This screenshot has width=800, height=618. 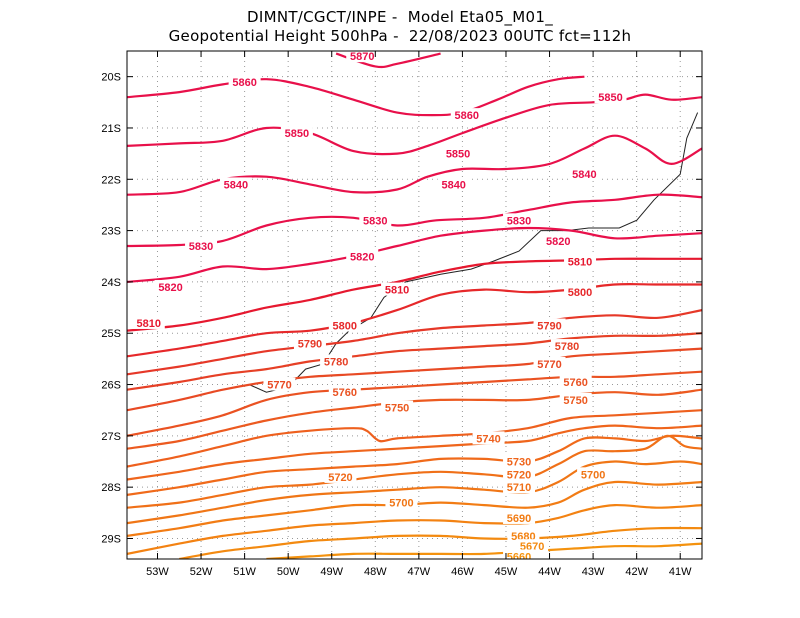 I want to click on y-tick-label: 27S, so click(x=111, y=437).